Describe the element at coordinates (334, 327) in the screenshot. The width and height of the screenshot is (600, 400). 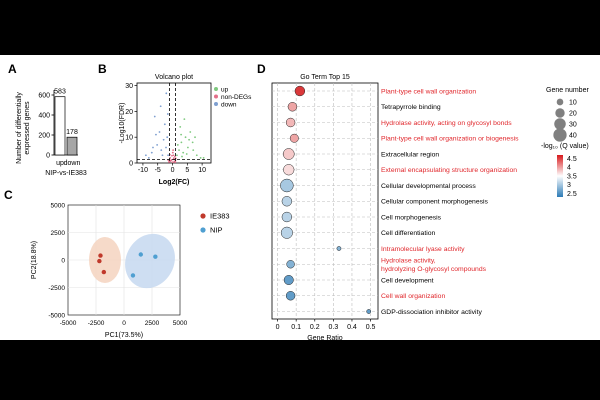
I see `go-xtick-label: 0.3` at that location.